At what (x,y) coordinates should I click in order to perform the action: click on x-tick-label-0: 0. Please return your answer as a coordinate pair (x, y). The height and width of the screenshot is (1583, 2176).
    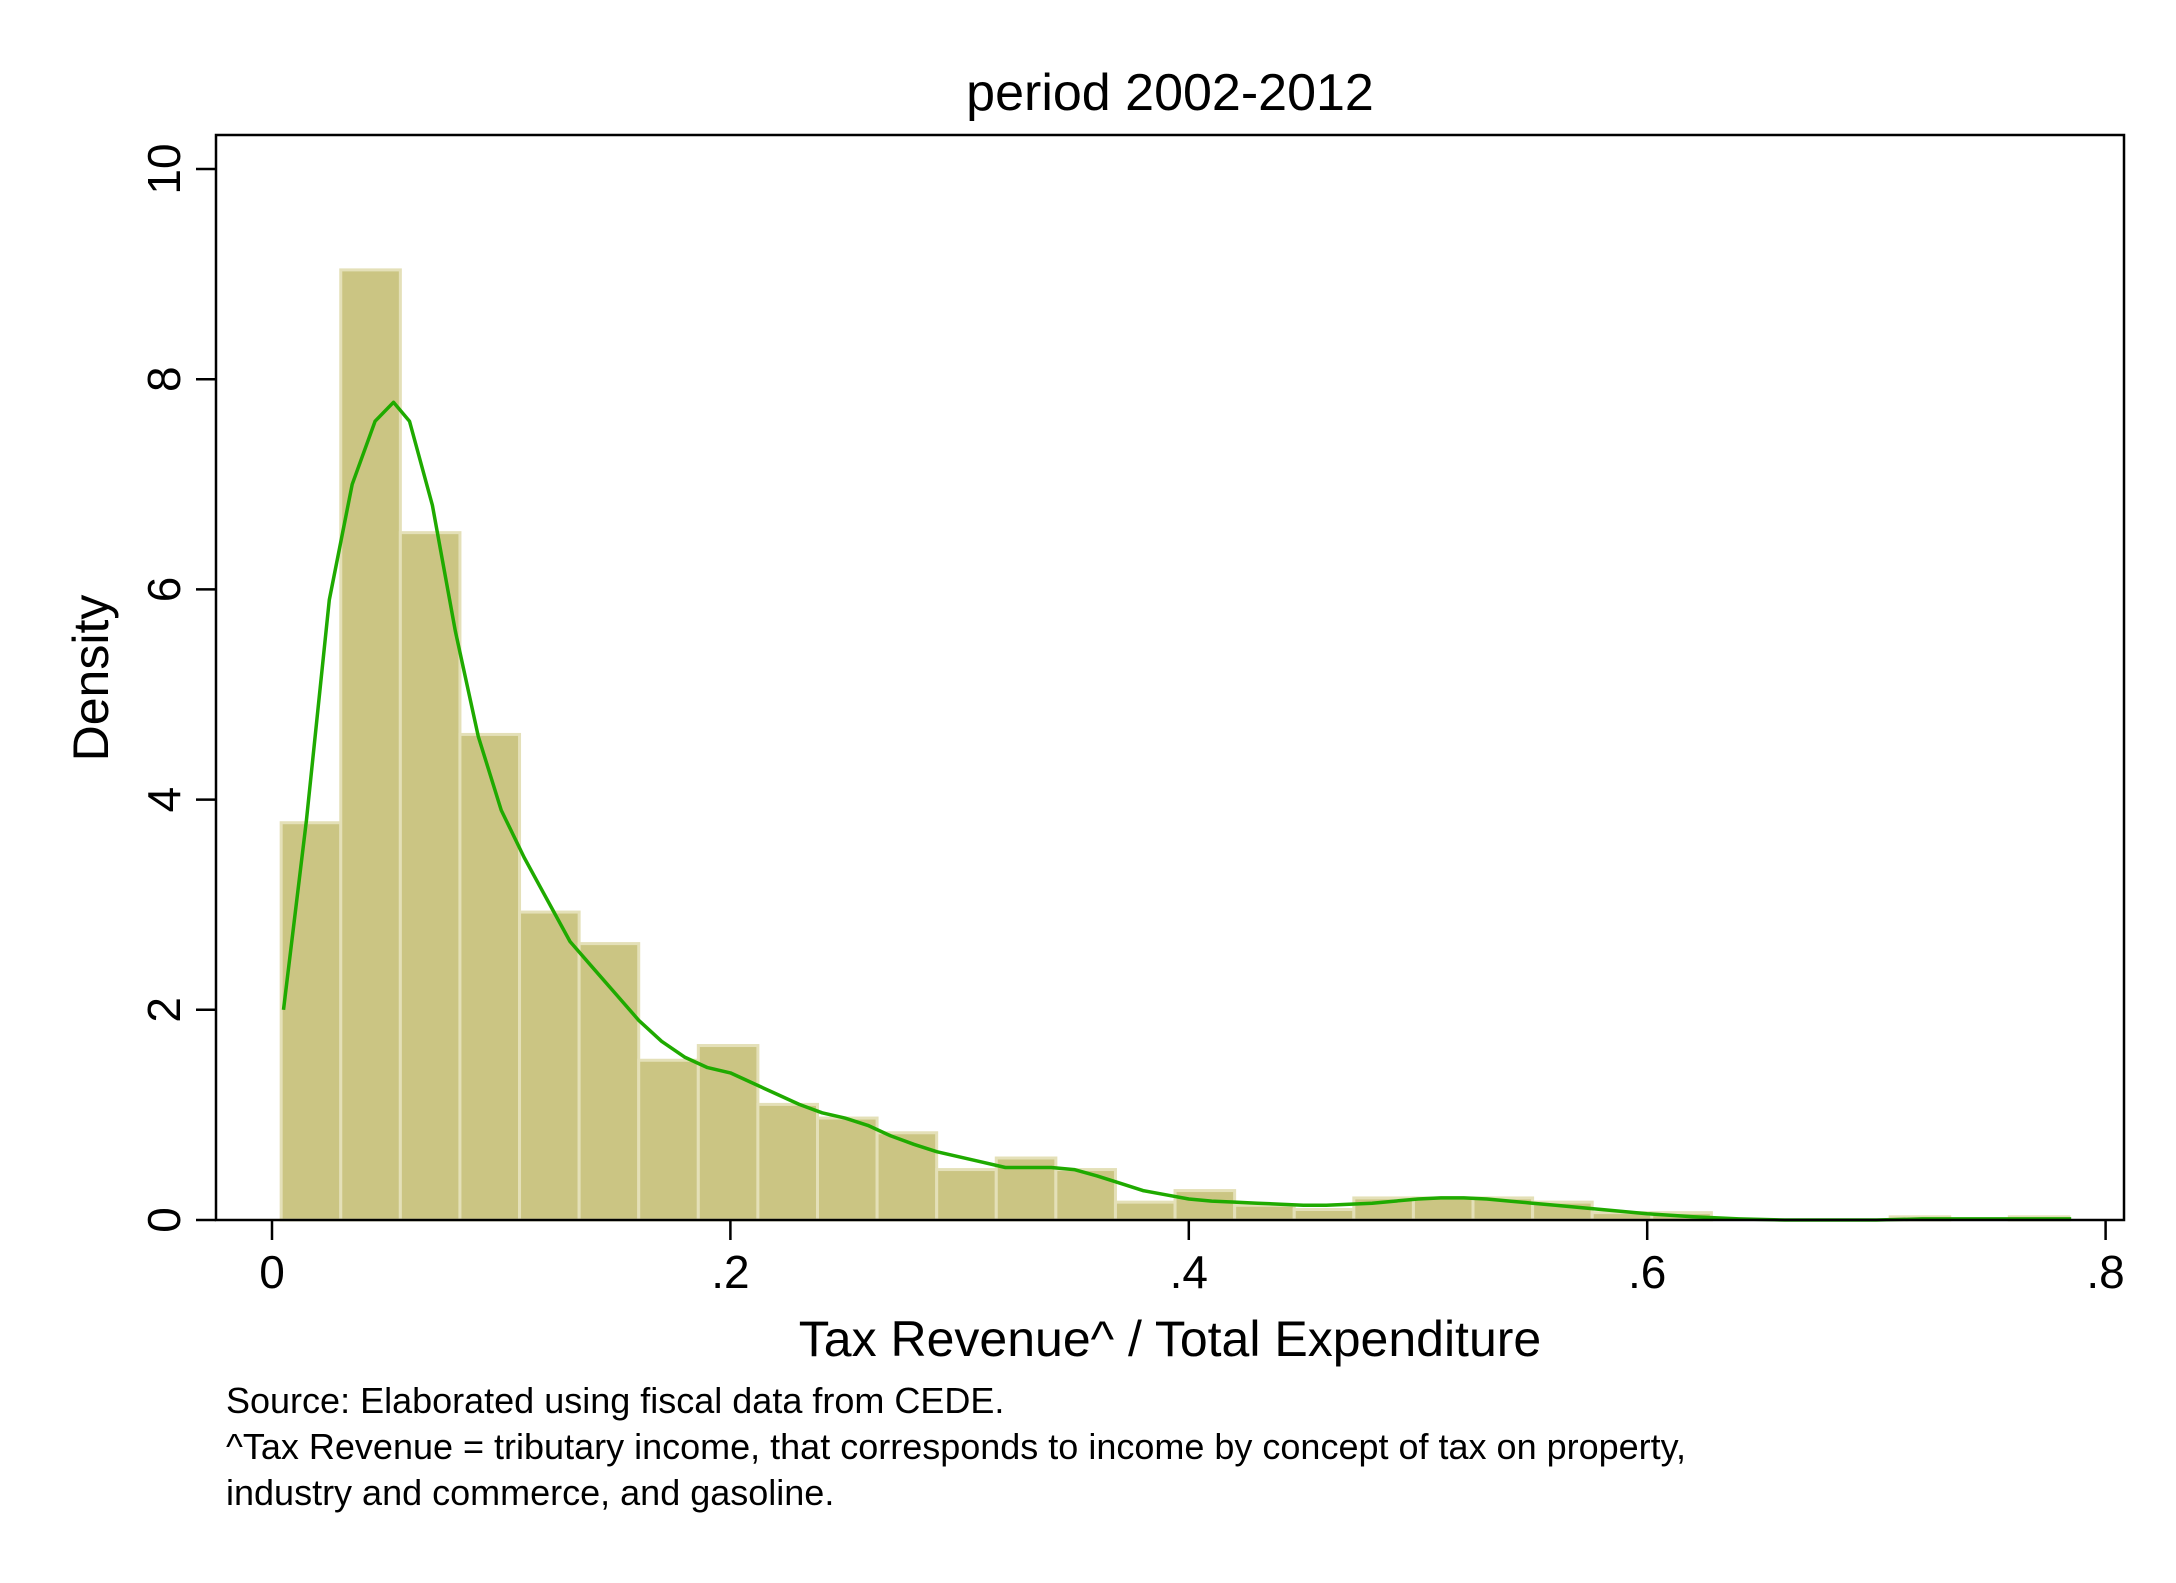
    Looking at the image, I should click on (272, 1272).